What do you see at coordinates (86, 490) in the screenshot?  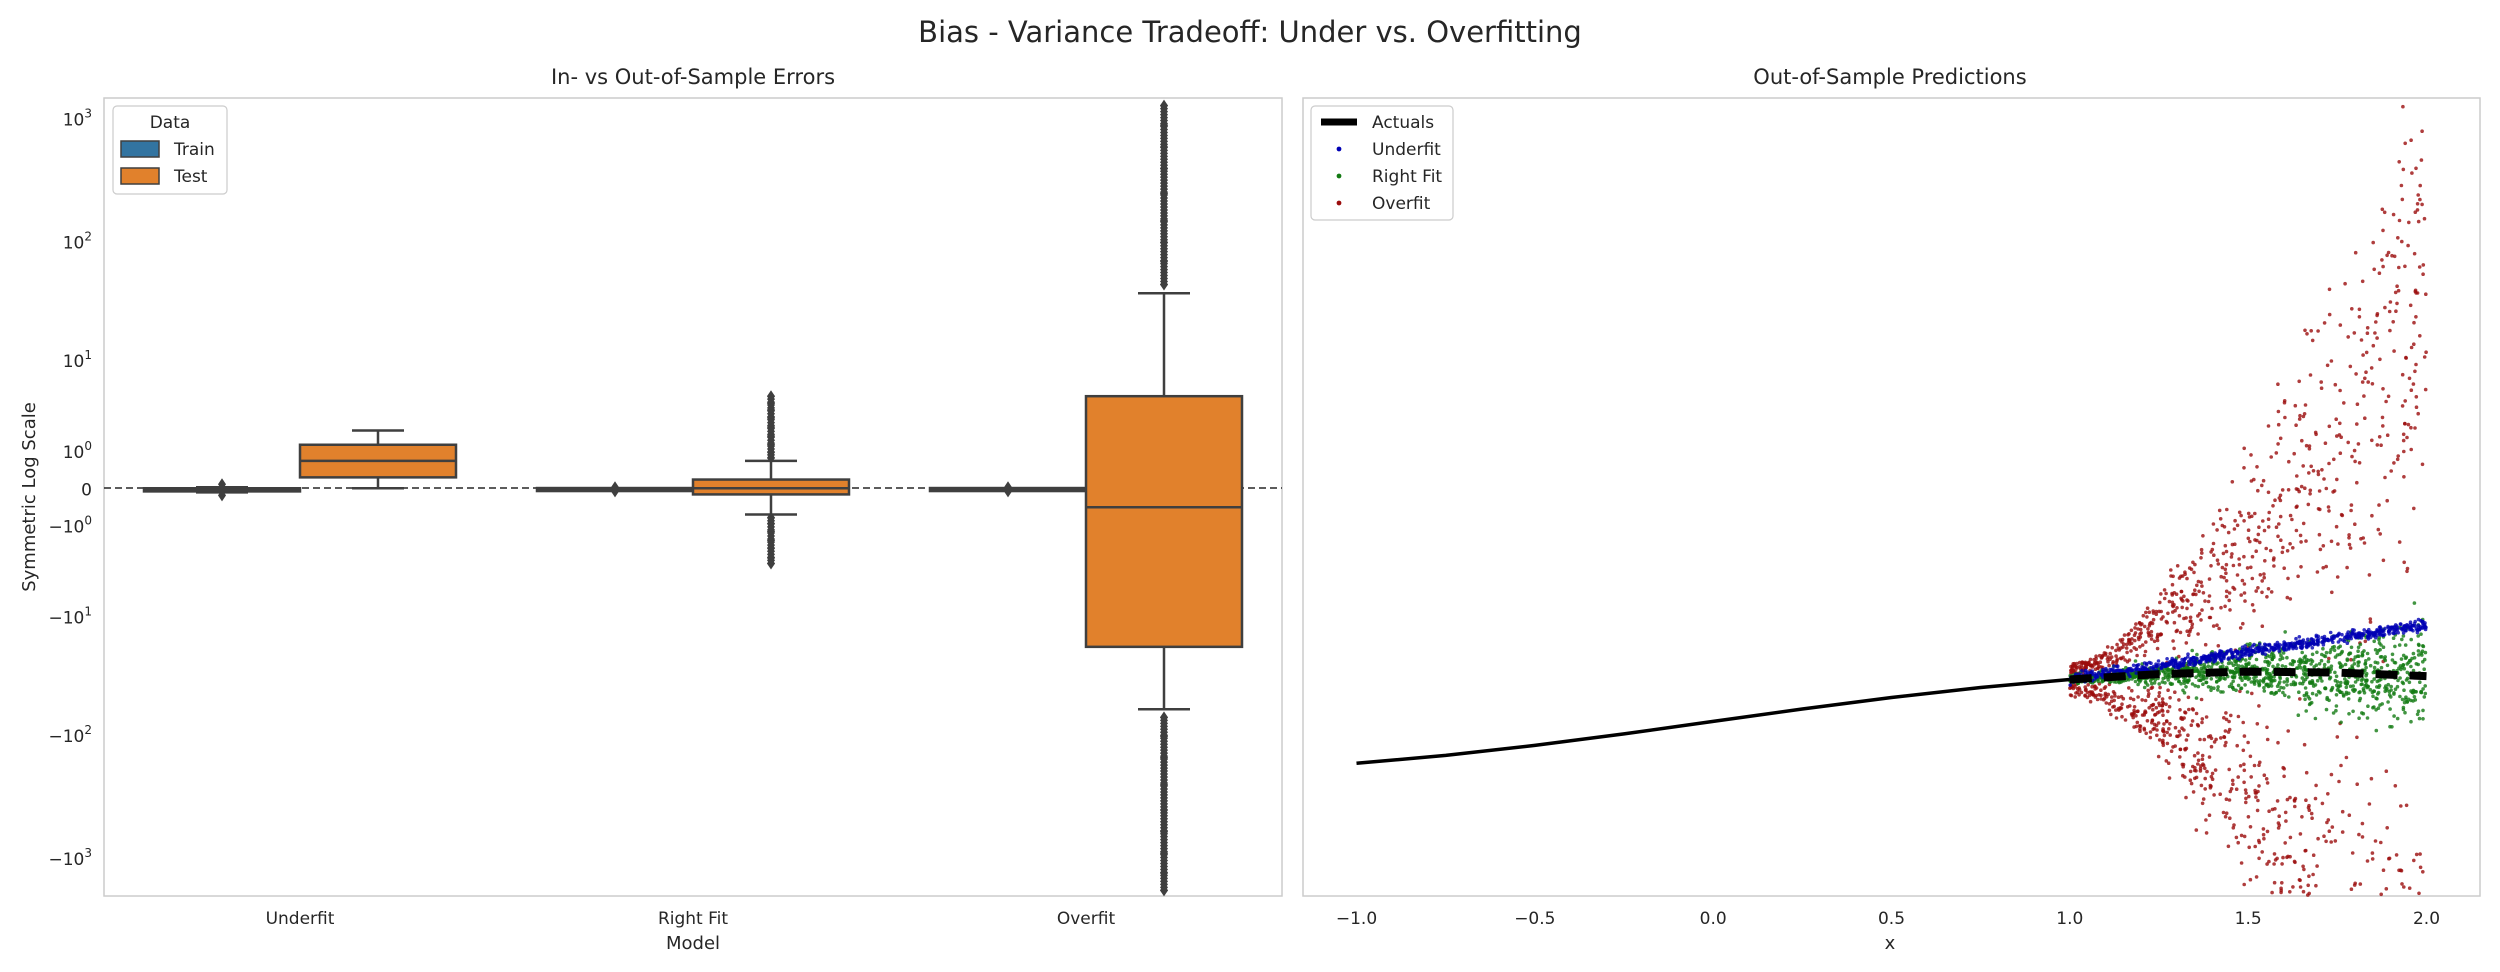 I see `left-y-tick-4: 0` at bounding box center [86, 490].